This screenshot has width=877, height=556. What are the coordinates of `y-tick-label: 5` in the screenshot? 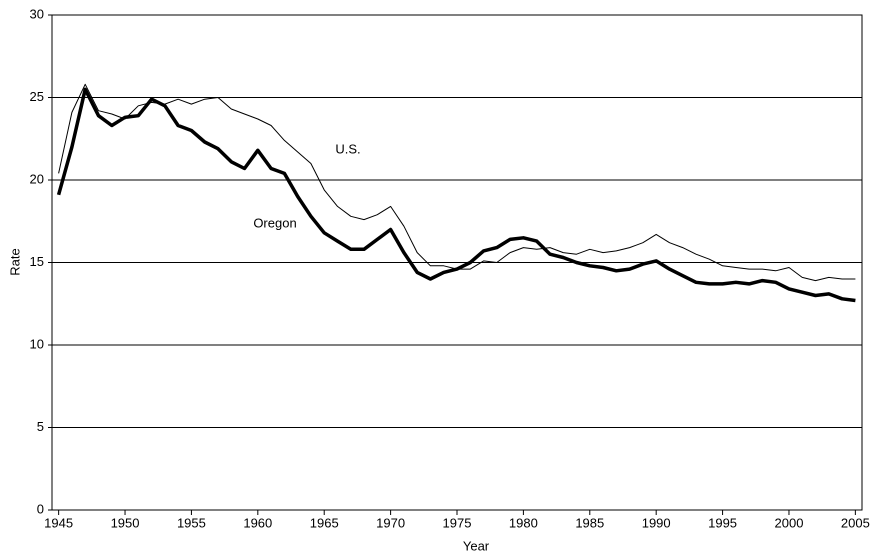 It's located at (40, 426).